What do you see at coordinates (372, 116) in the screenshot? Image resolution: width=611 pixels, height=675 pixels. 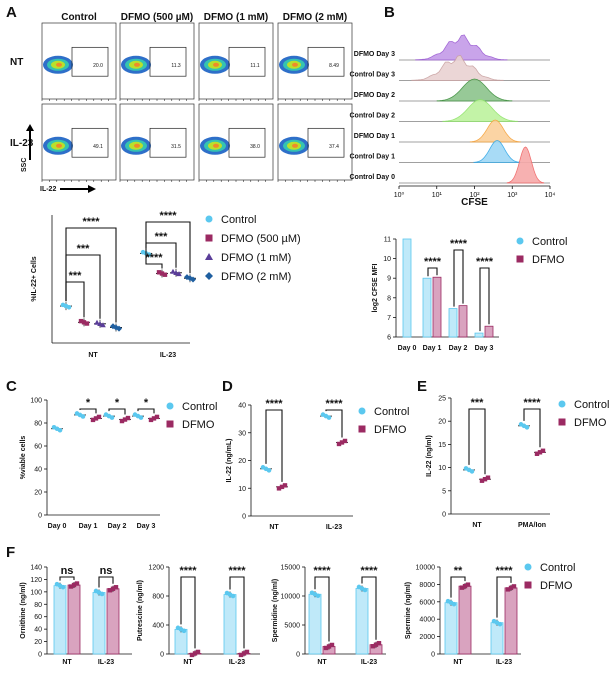 I see `track-label: Control Day 2` at bounding box center [372, 116].